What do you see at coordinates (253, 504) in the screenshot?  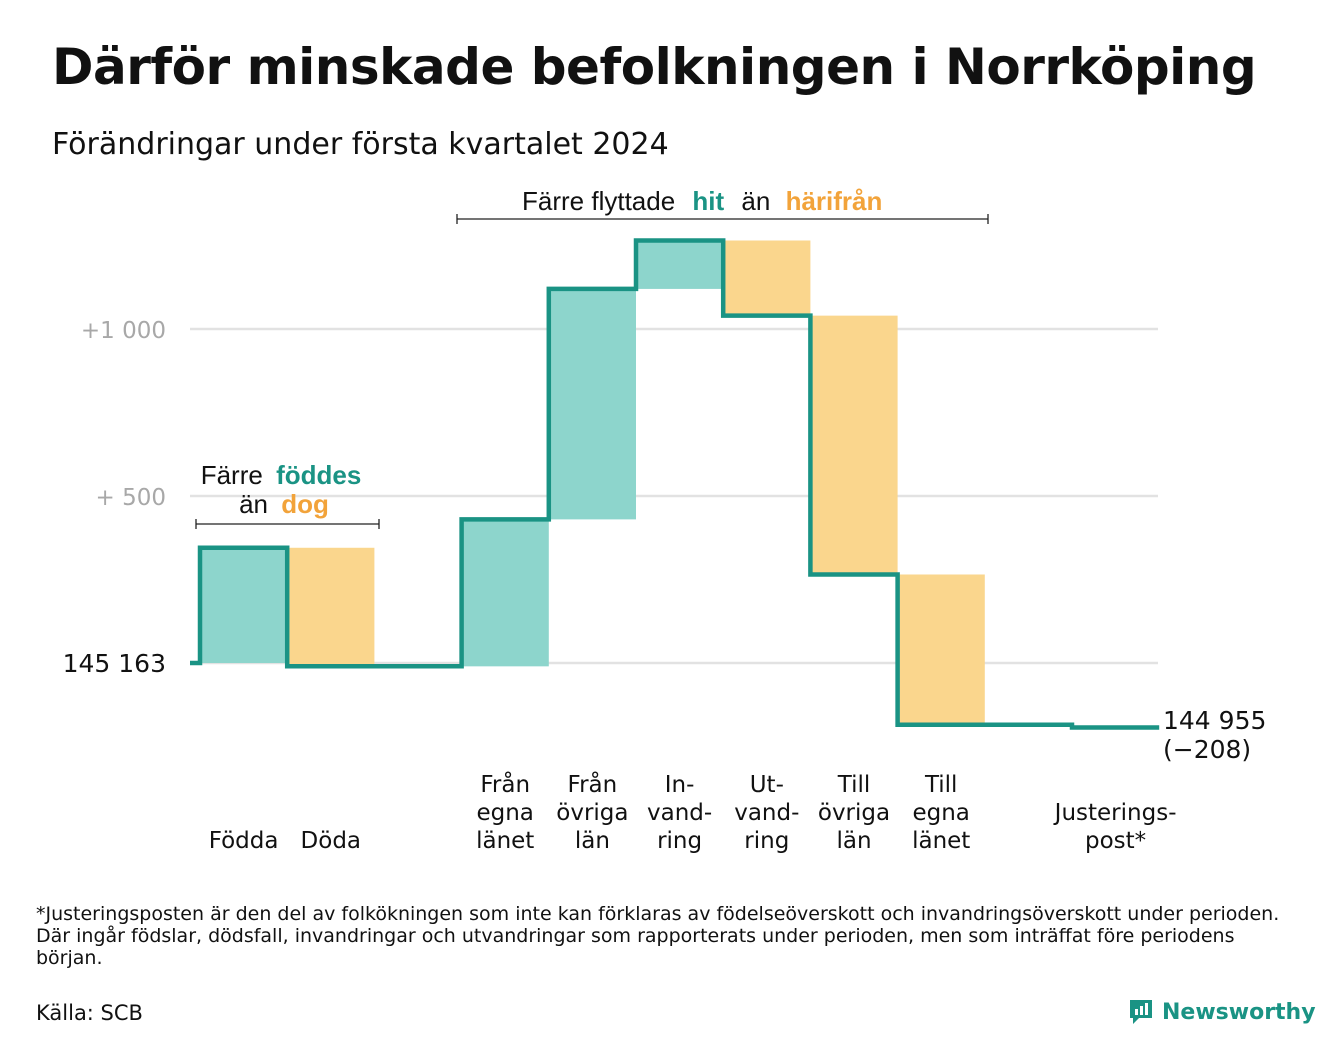 I see `annotation-births-mid: än` at bounding box center [253, 504].